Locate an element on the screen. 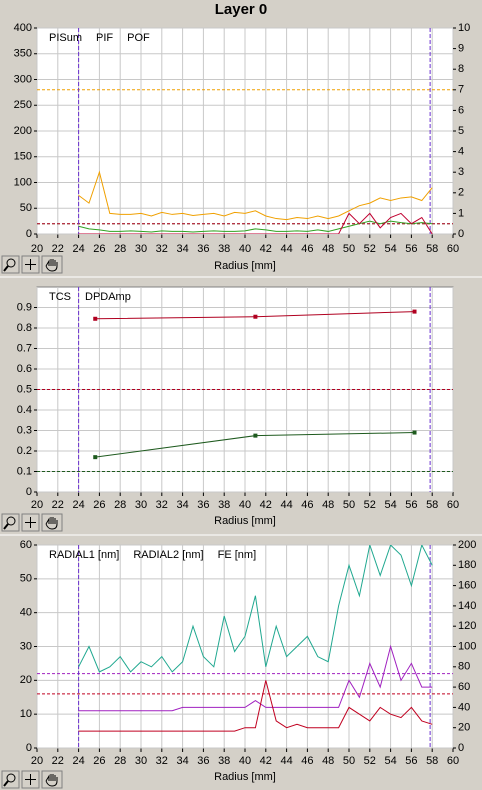 The width and height of the screenshot is (482, 790). y-tick-label: 400 is located at coordinates (23, 28).